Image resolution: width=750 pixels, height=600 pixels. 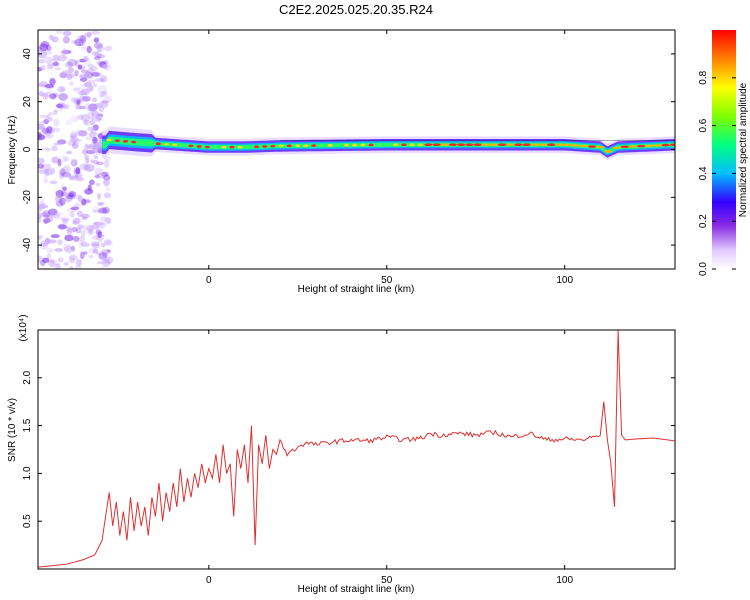 What do you see at coordinates (27, 521) in the screenshot?
I see `snr-ytick-label: 0.5` at bounding box center [27, 521].